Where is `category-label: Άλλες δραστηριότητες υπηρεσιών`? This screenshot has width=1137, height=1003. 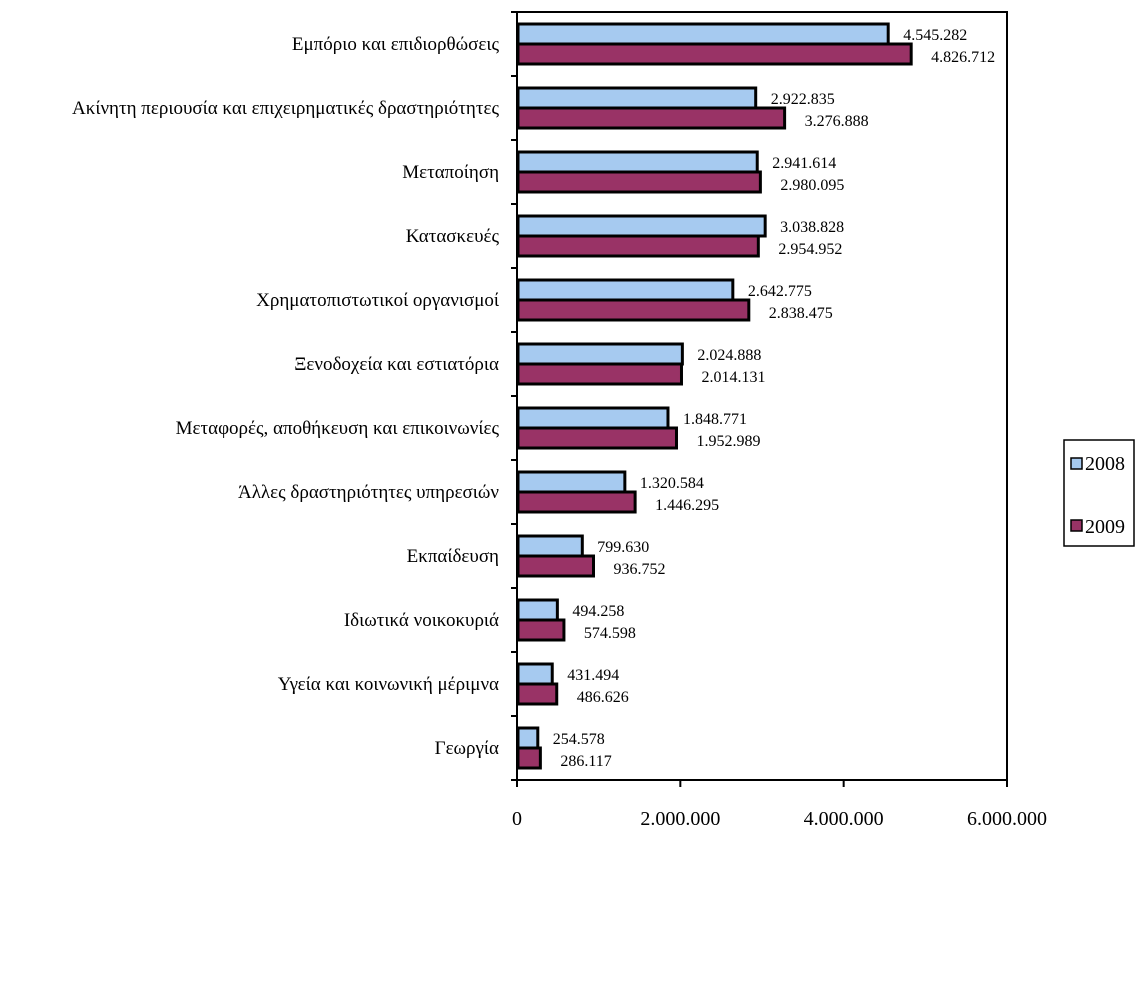 category-label: Άλλες δραστηριότητες υπηρεσιών is located at coordinates (368, 492).